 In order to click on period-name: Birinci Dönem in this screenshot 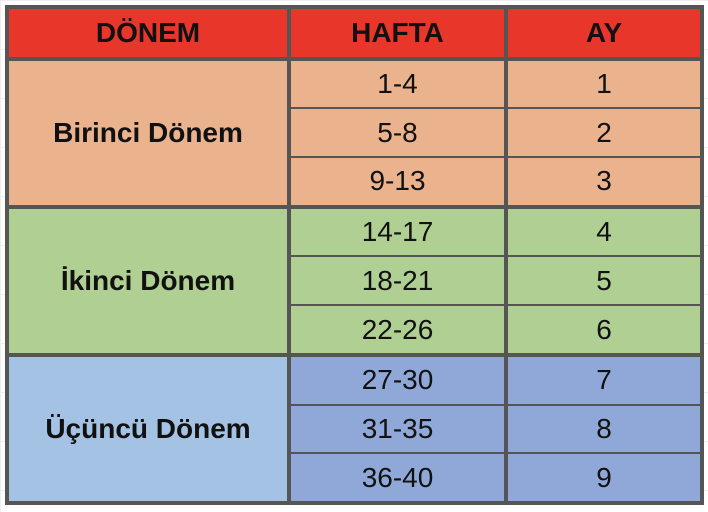, I will do `click(148, 133)`.